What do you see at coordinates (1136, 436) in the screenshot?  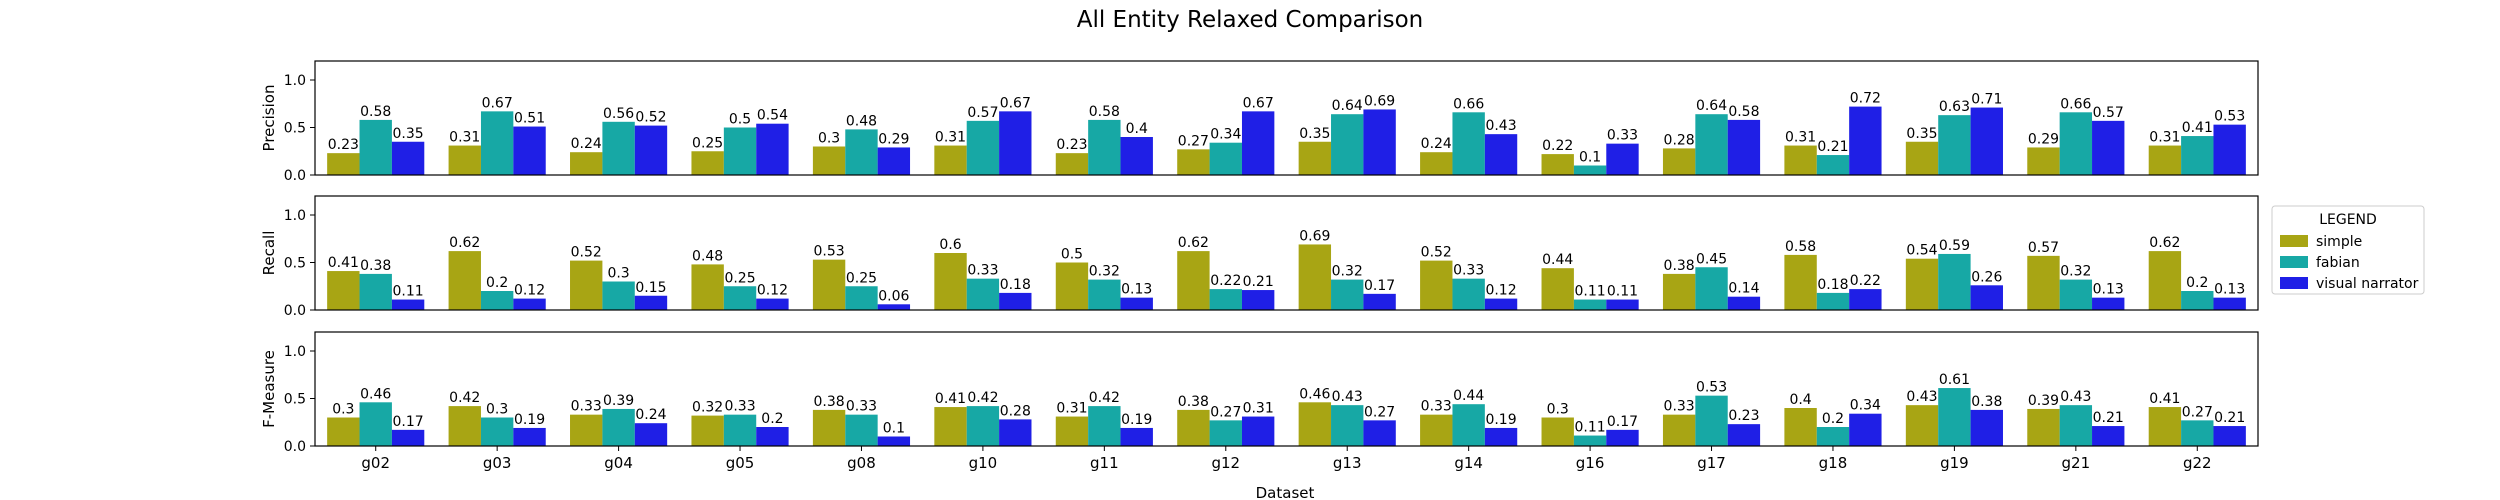 I see `bar-visual-narrator-g11` at bounding box center [1136, 436].